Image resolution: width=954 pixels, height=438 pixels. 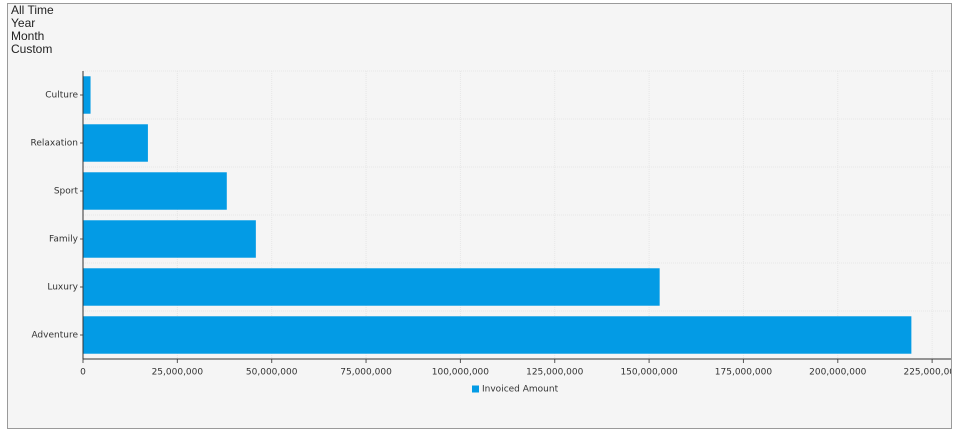 I want to click on x-tick-label: 225,000,000, so click(x=927, y=373).